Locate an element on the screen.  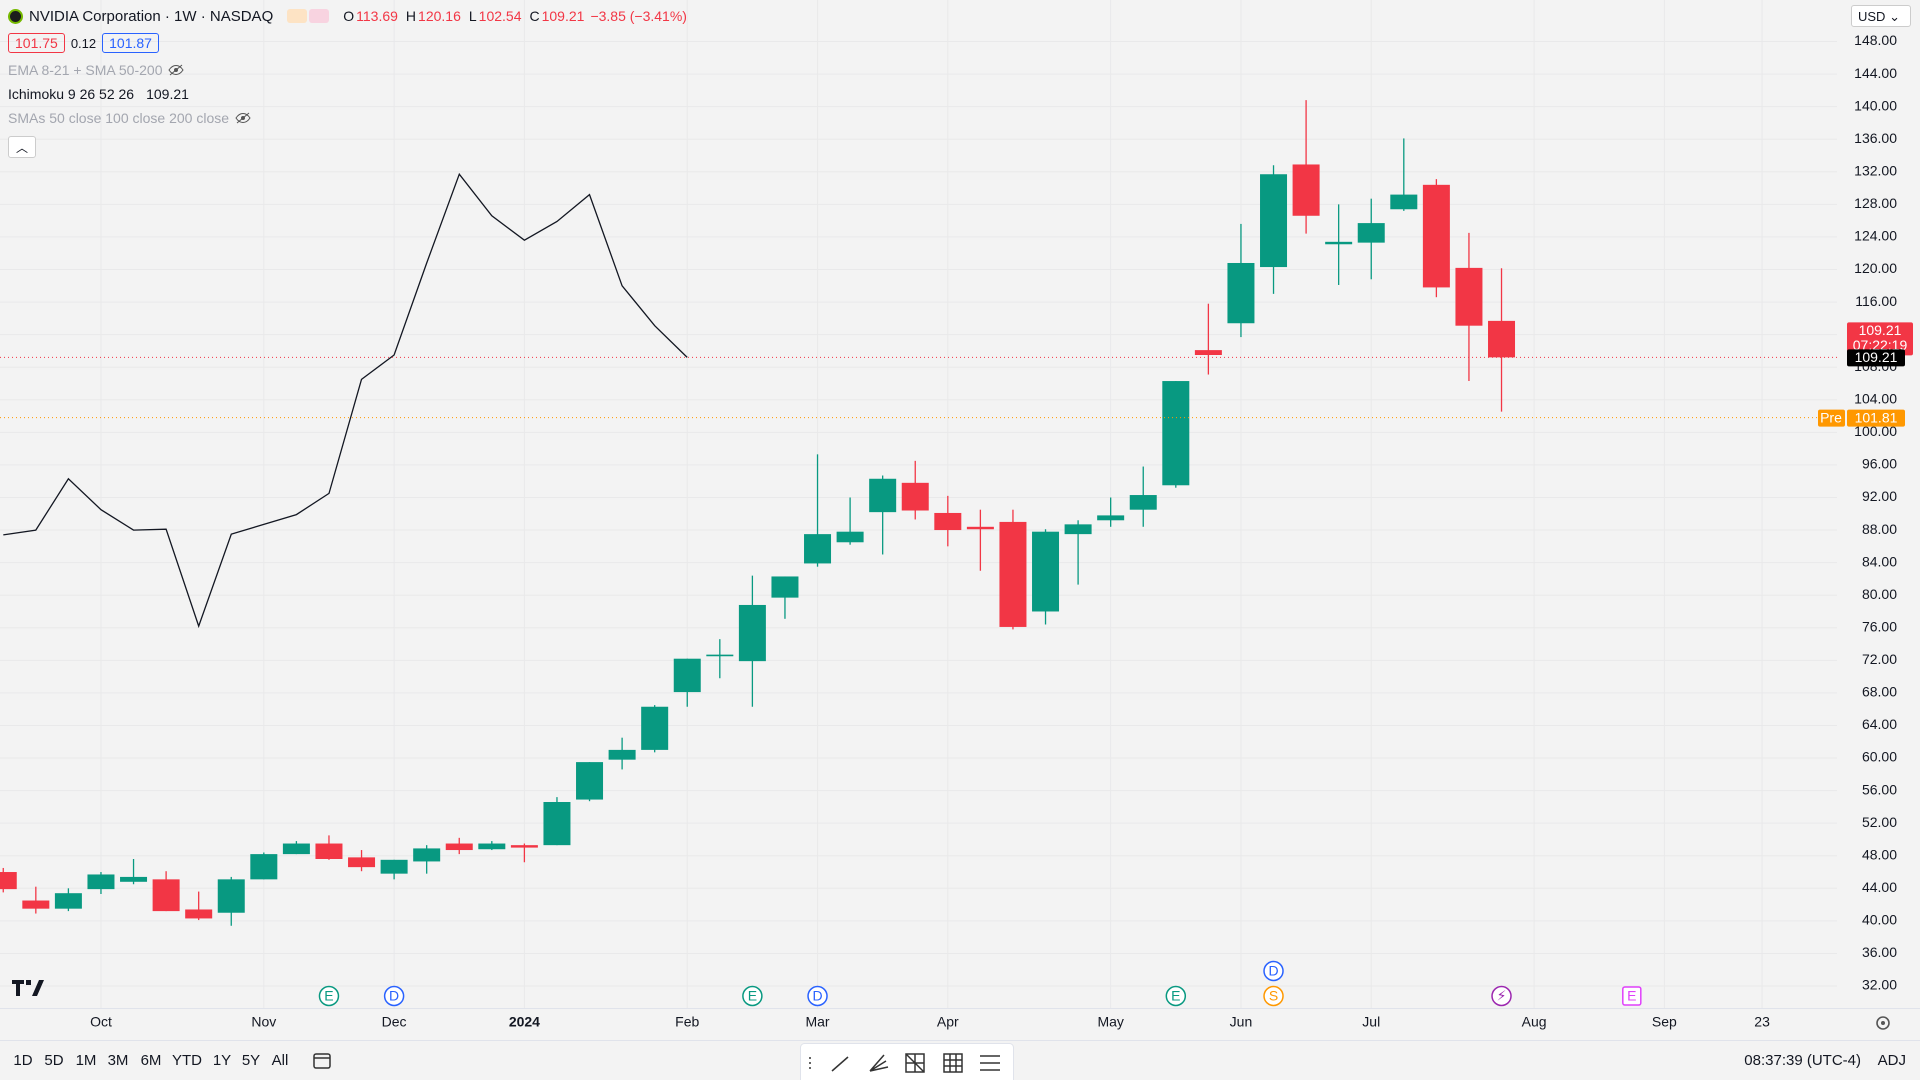
range-button: 1D is located at coordinates (23, 1060).